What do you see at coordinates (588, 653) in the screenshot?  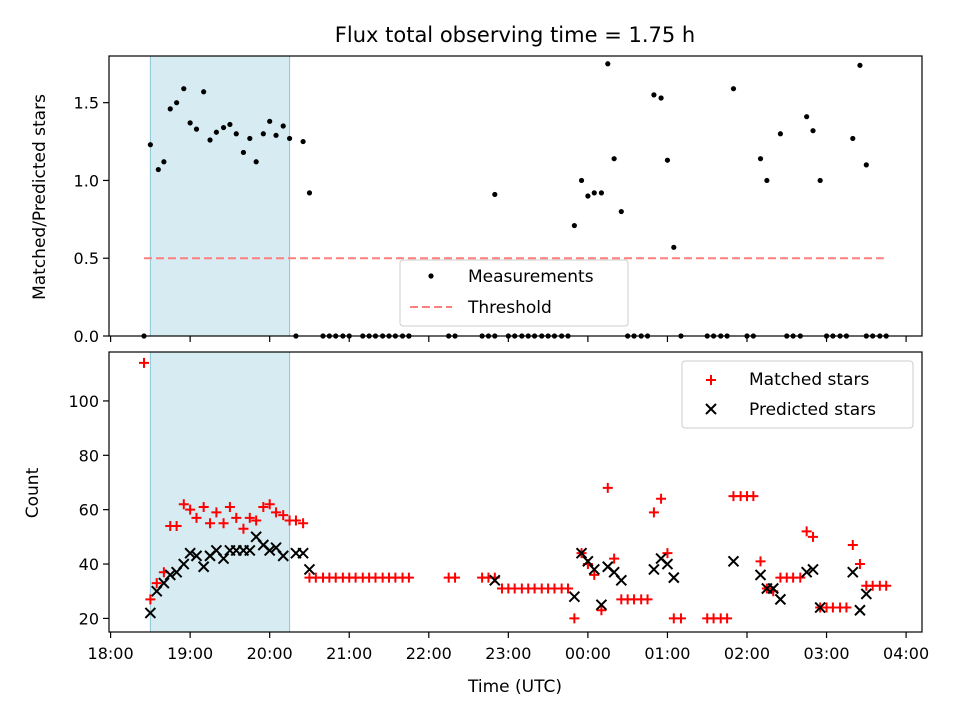 I see `bottom-x-tick-label: 00:00` at bounding box center [588, 653].